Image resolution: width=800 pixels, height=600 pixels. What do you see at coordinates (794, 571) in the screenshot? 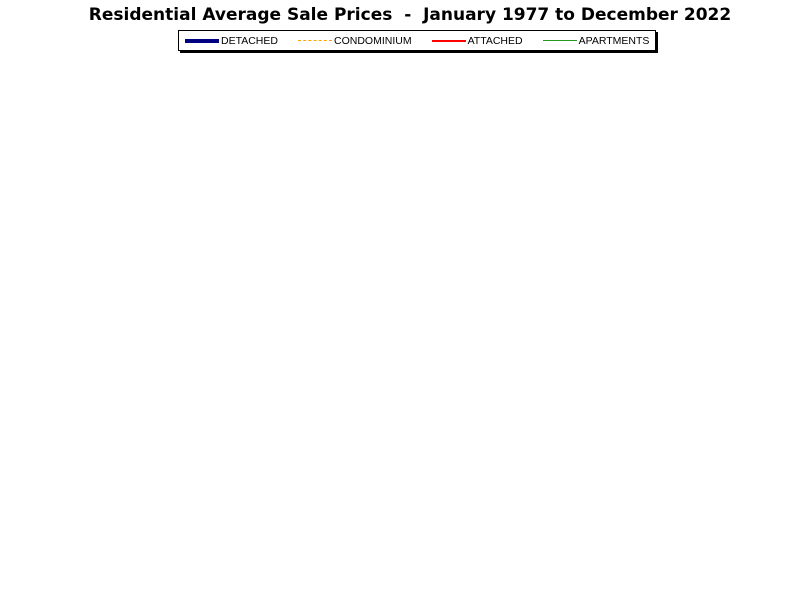
I see `x-tick-label: 2016` at bounding box center [794, 571].